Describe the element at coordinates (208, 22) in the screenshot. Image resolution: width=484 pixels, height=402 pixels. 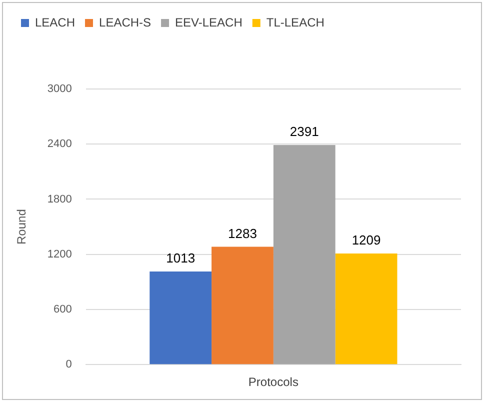
I see `legend-label: EEV-LEACH` at that location.